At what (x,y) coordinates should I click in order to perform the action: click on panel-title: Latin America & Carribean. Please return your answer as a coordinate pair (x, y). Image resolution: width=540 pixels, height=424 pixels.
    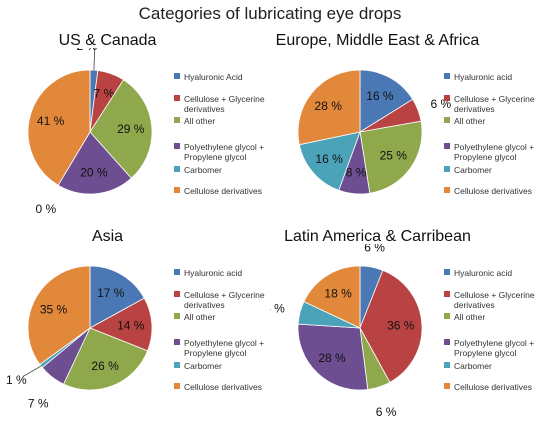
    Looking at the image, I should click on (377, 236).